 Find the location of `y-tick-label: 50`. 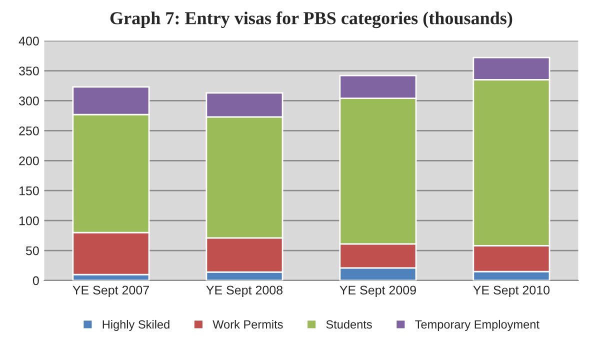

y-tick-label: 50 is located at coordinates (32, 251).